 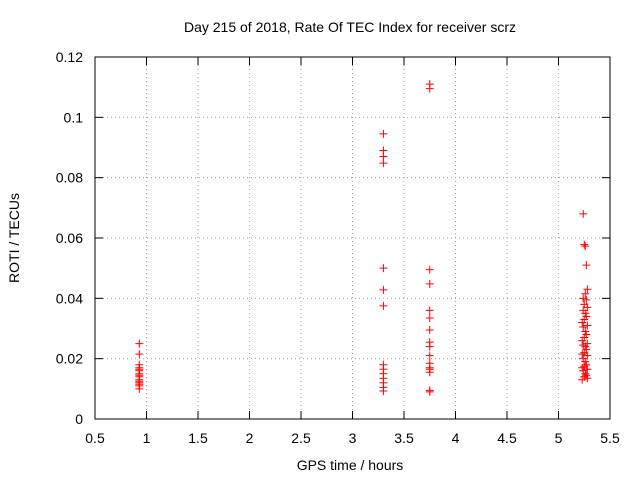 What do you see at coordinates (69, 57) in the screenshot?
I see `y-tick-label: 0.12` at bounding box center [69, 57].